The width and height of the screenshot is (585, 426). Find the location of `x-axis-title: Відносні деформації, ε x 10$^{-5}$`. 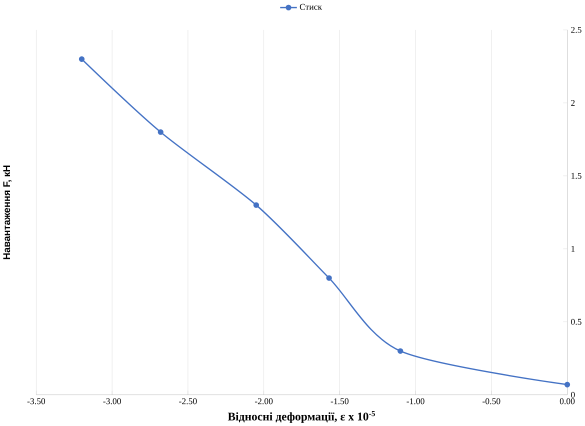

x-axis-title: Відносні деформації, ε x 10$^{-5}$ is located at coordinates (302, 416).